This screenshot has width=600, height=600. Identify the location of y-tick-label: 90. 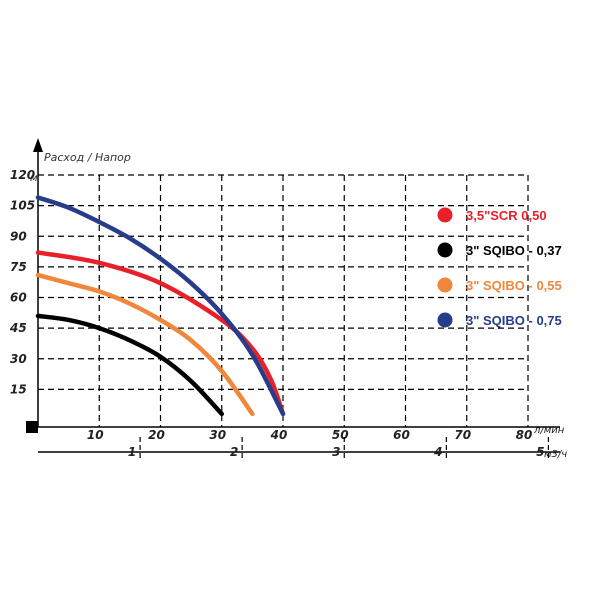
(18, 236).